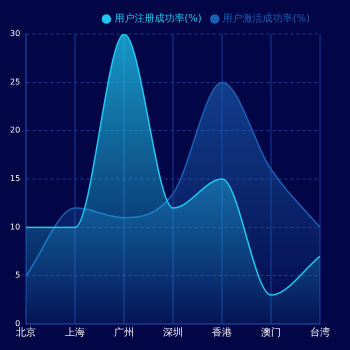 Image resolution: width=350 pixels, height=350 pixels. What do you see at coordinates (320, 332) in the screenshot?
I see `x-tick-label: 台湾` at bounding box center [320, 332].